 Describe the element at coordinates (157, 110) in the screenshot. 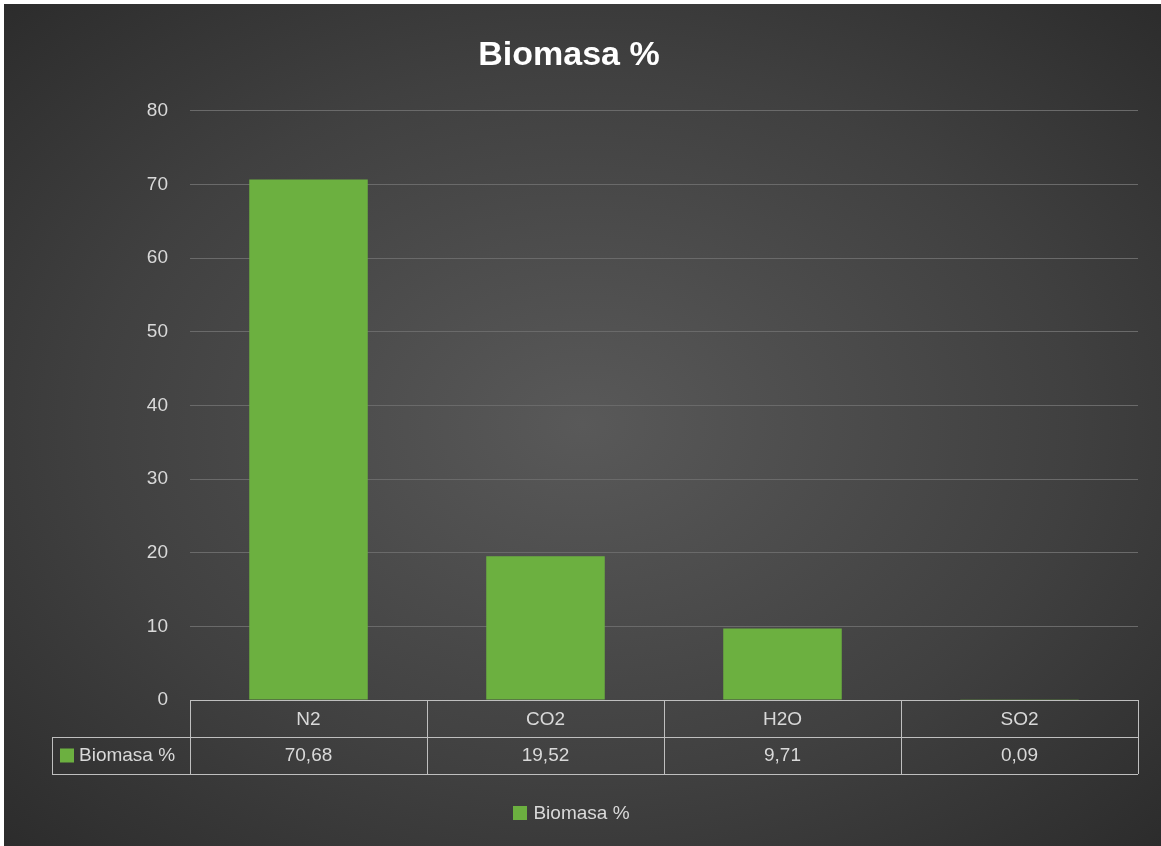

I see `y-tick-label: 80` at that location.